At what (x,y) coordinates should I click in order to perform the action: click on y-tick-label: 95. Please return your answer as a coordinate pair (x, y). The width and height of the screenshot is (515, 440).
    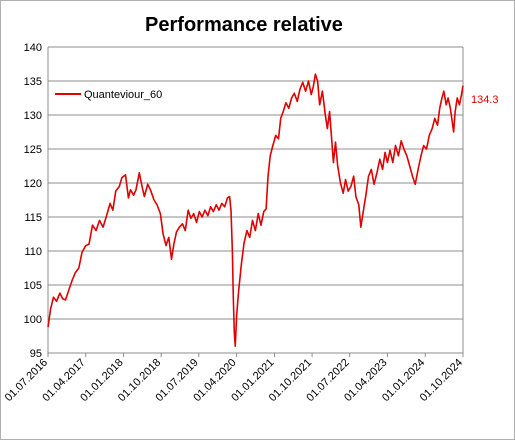
    Looking at the image, I should click on (36, 354).